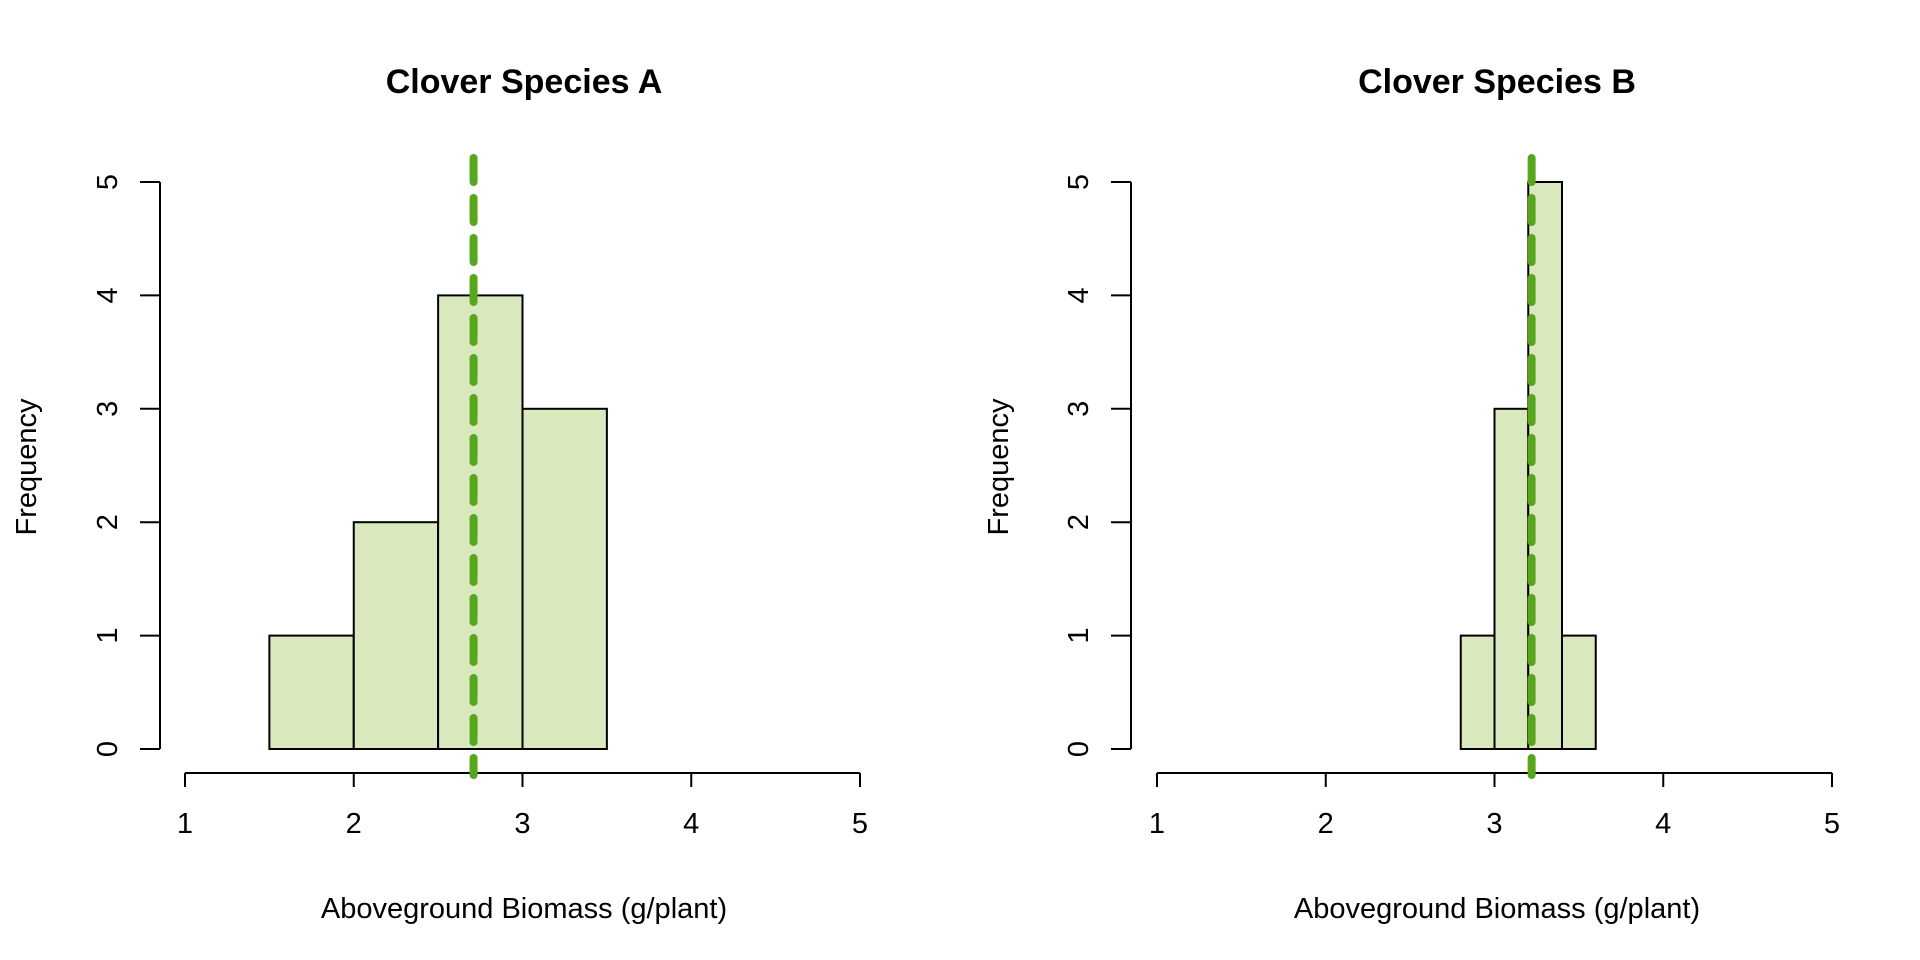 The height and width of the screenshot is (960, 1920). I want to click on chart-title: Clover Species B, so click(1497, 82).